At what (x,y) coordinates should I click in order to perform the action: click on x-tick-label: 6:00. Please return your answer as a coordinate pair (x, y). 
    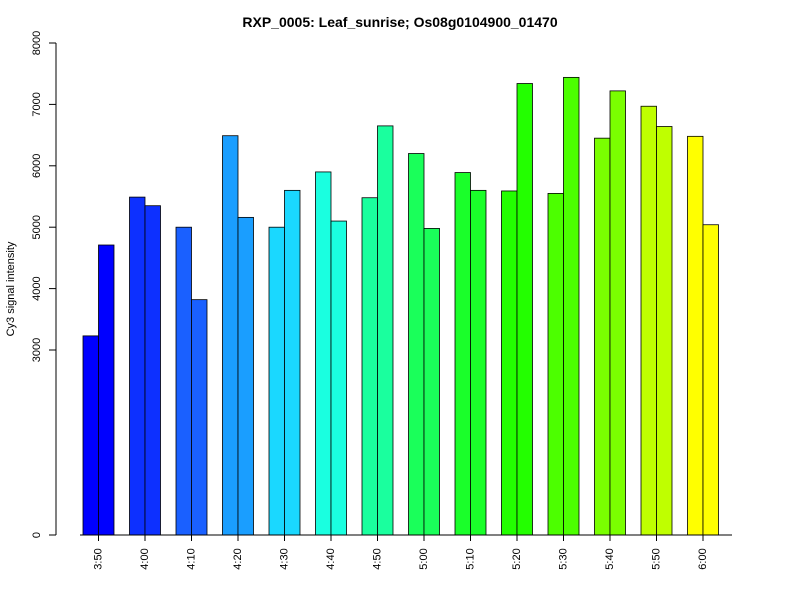
    Looking at the image, I should click on (703, 558).